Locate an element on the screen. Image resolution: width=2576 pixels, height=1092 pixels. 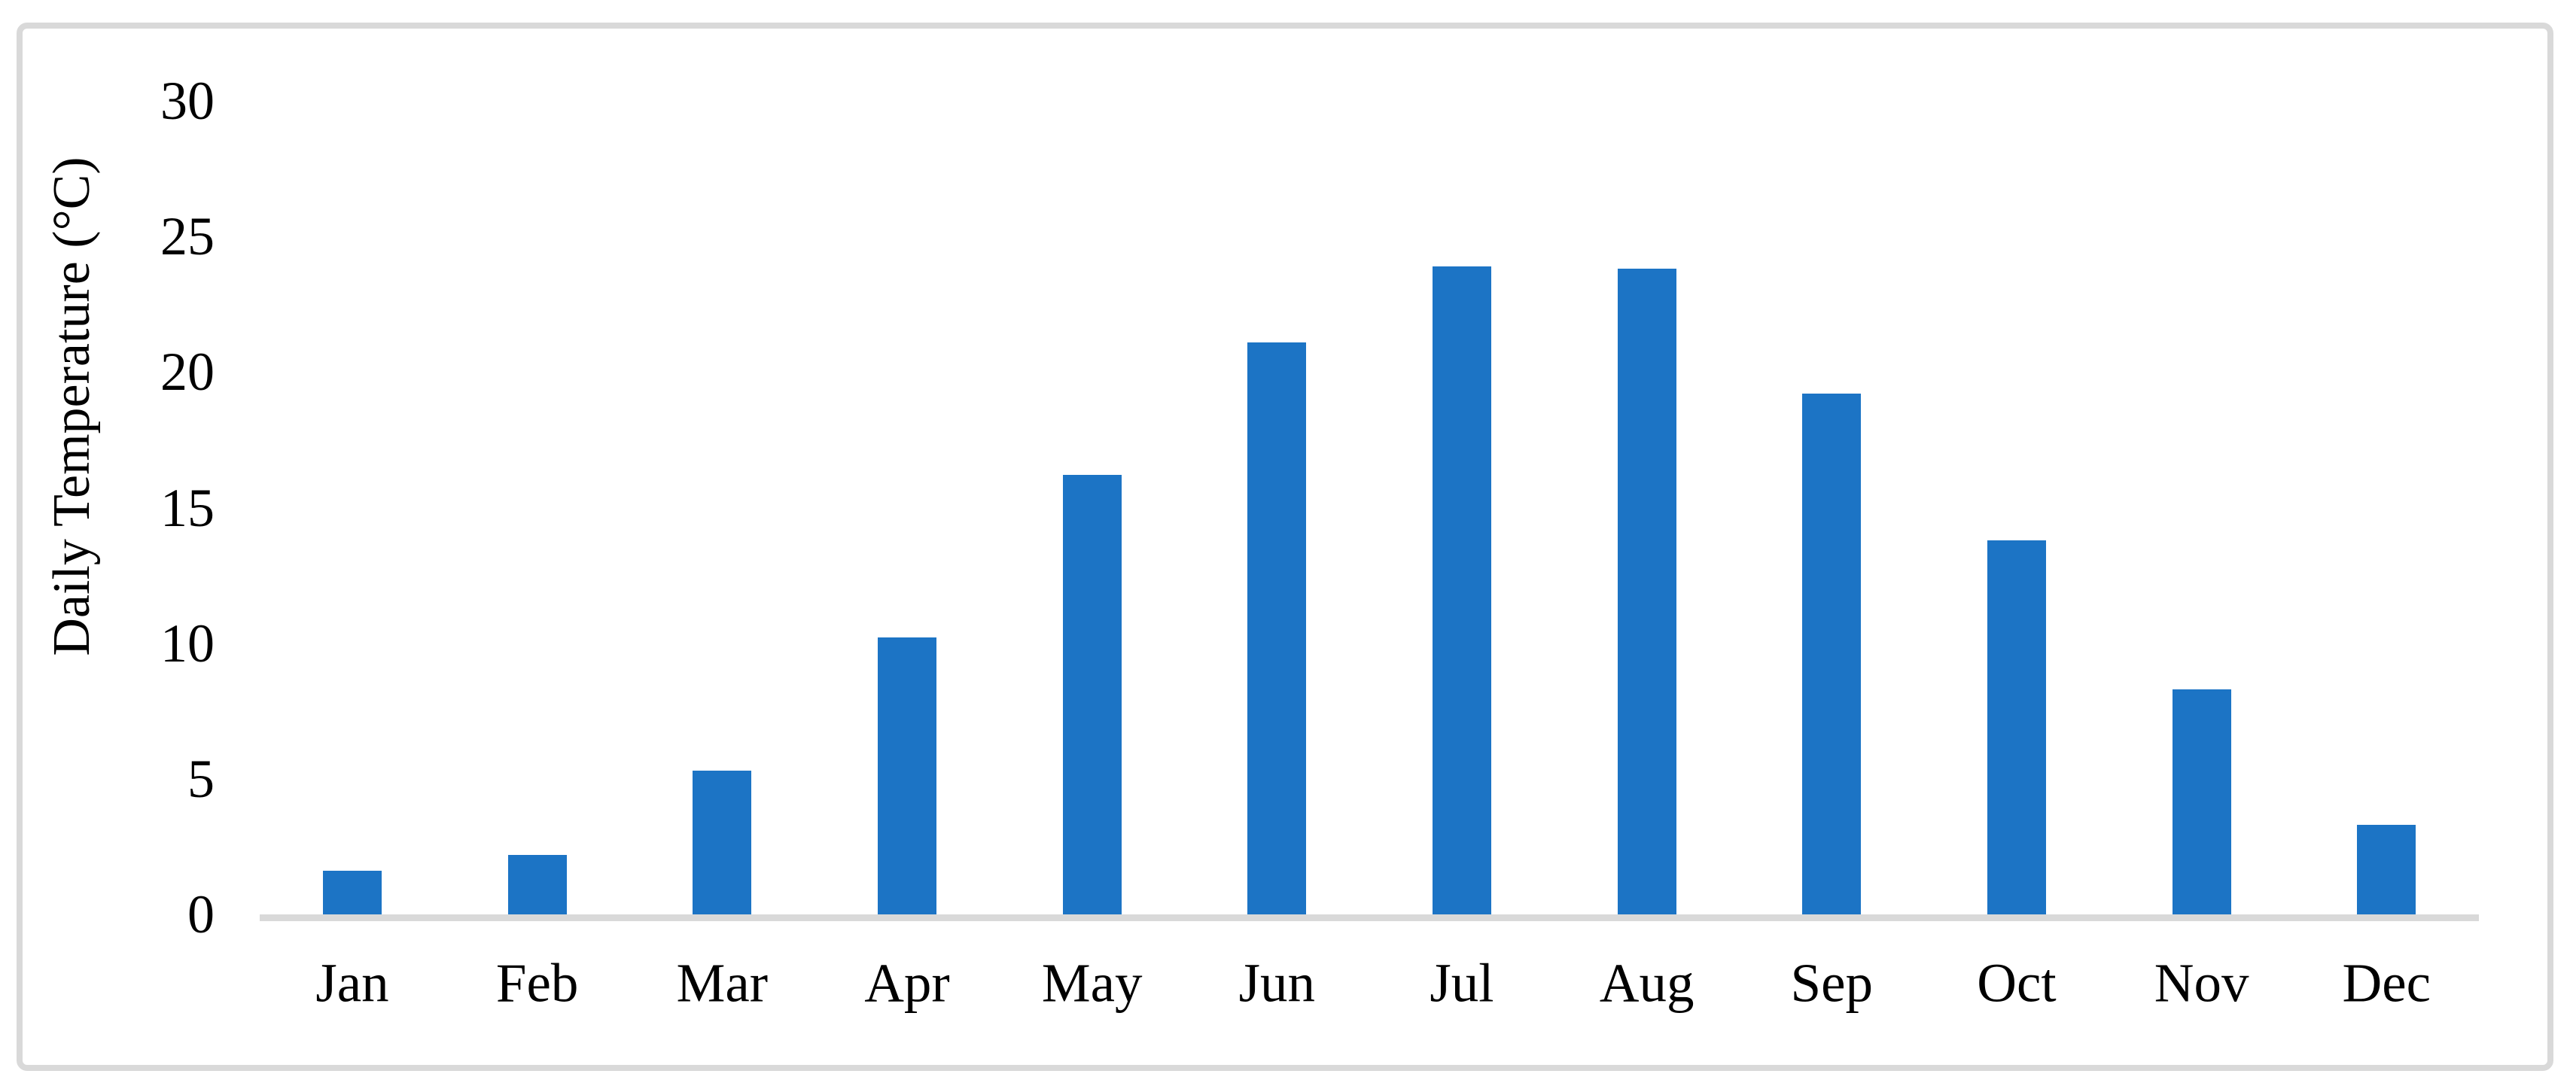
x-tick-label-jul: Jul is located at coordinates (1462, 983).